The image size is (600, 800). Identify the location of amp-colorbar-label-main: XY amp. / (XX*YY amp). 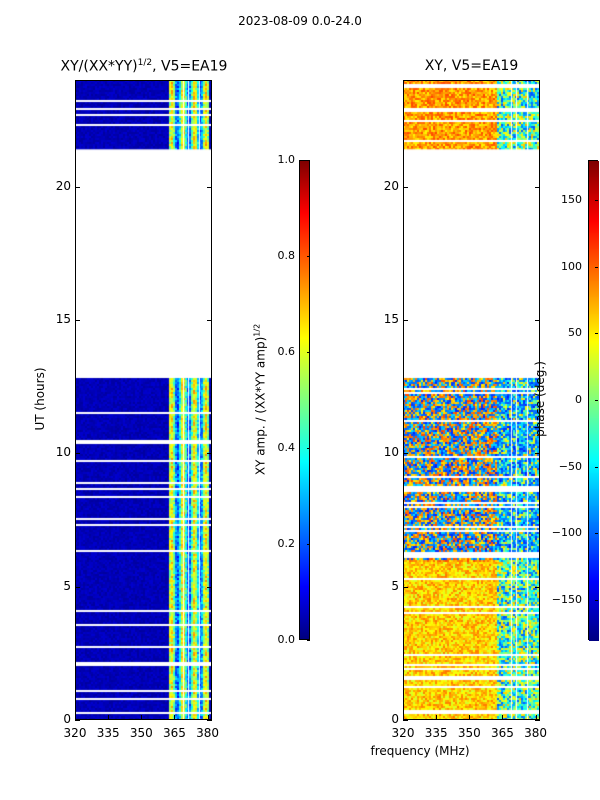
(260, 406).